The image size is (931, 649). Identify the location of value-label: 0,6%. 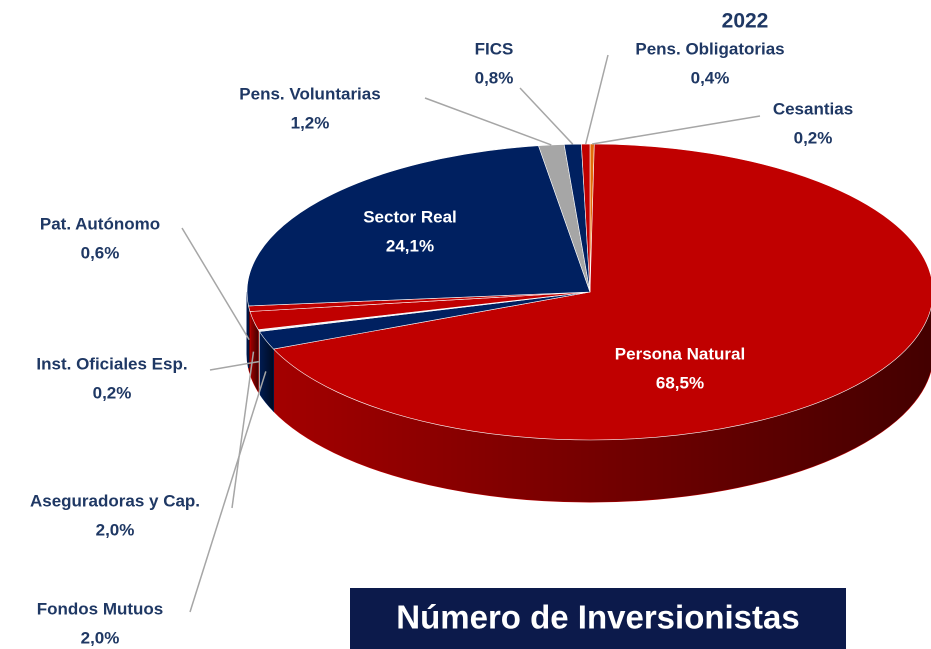
(100, 252).